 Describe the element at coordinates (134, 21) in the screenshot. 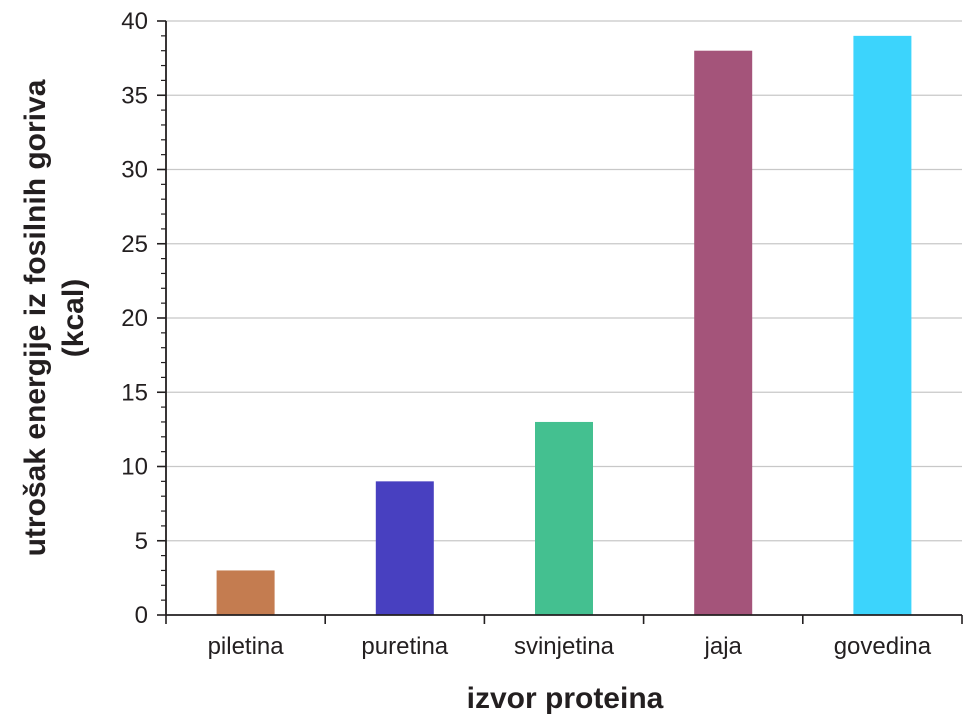

I see `y-tick-label: 40` at that location.